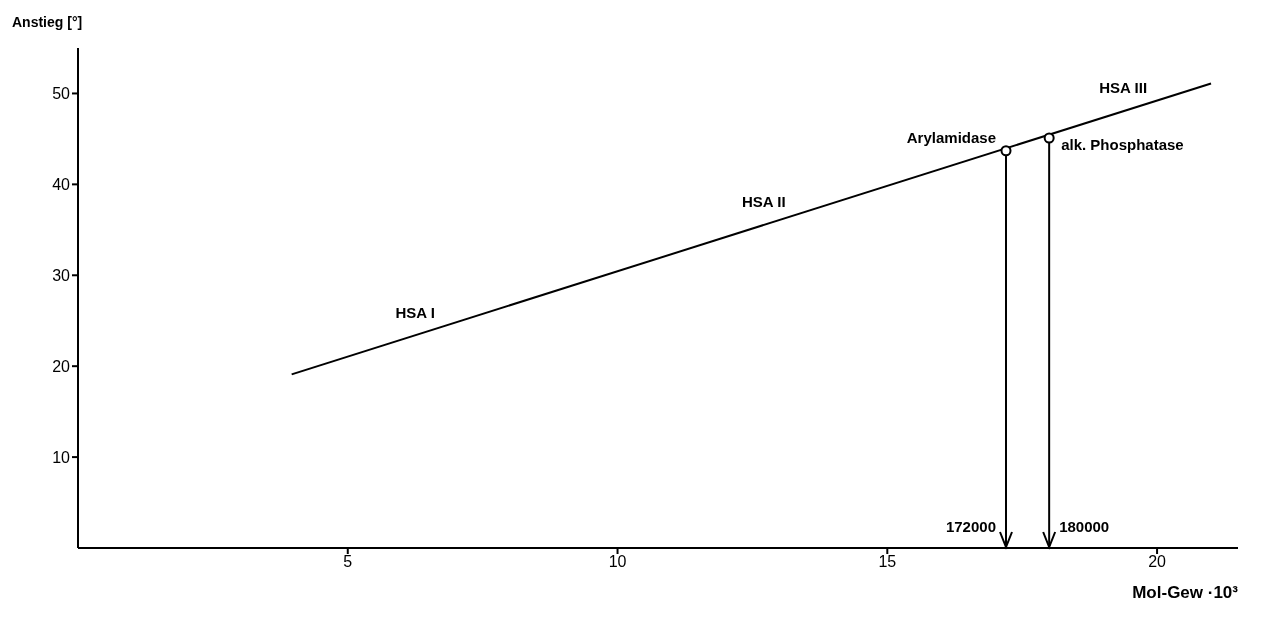 The image size is (1267, 623). What do you see at coordinates (617, 562) in the screenshot?
I see `x-tick-label: 10` at bounding box center [617, 562].